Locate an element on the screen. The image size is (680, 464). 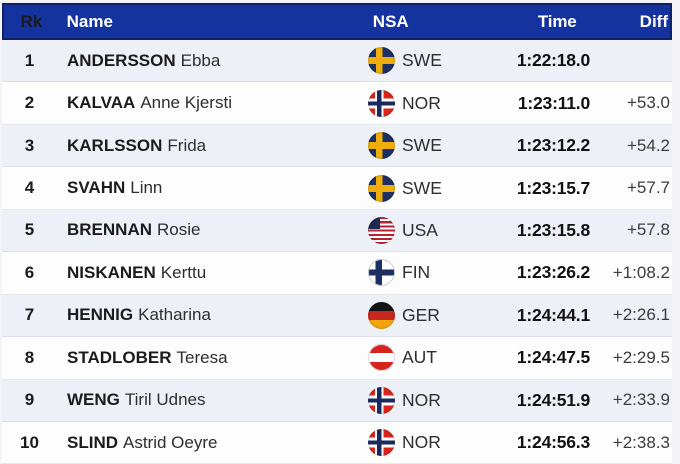
header-diff: Diff is located at coordinates (653, 21).